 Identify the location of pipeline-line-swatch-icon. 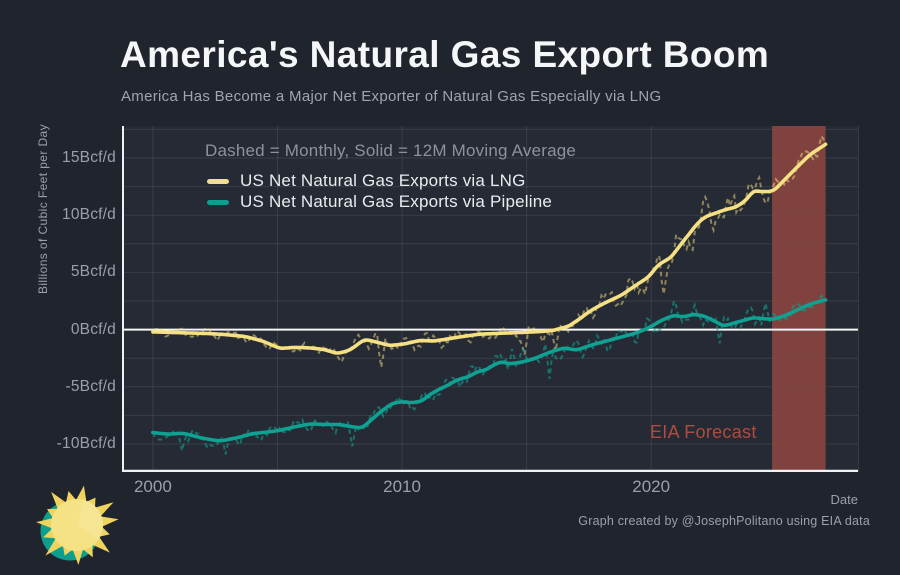
(218, 202).